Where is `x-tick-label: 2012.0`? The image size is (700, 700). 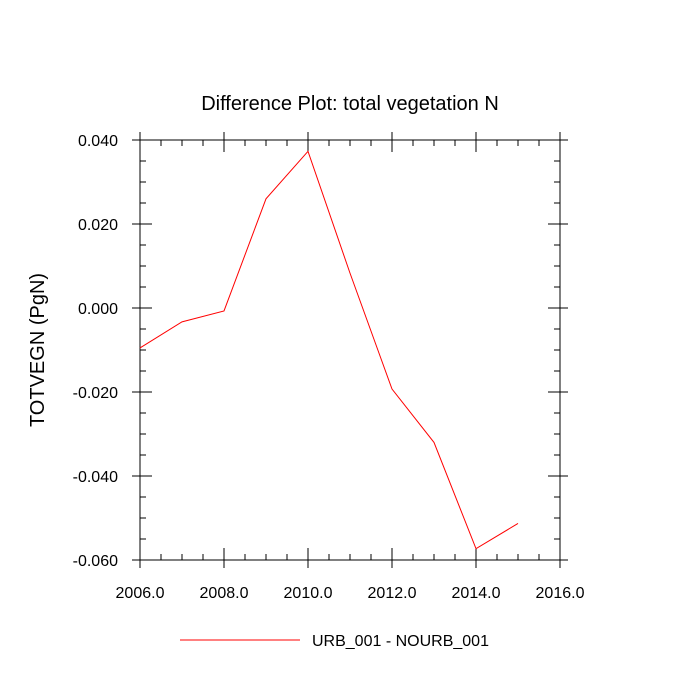
x-tick-label: 2012.0 is located at coordinates (392, 593).